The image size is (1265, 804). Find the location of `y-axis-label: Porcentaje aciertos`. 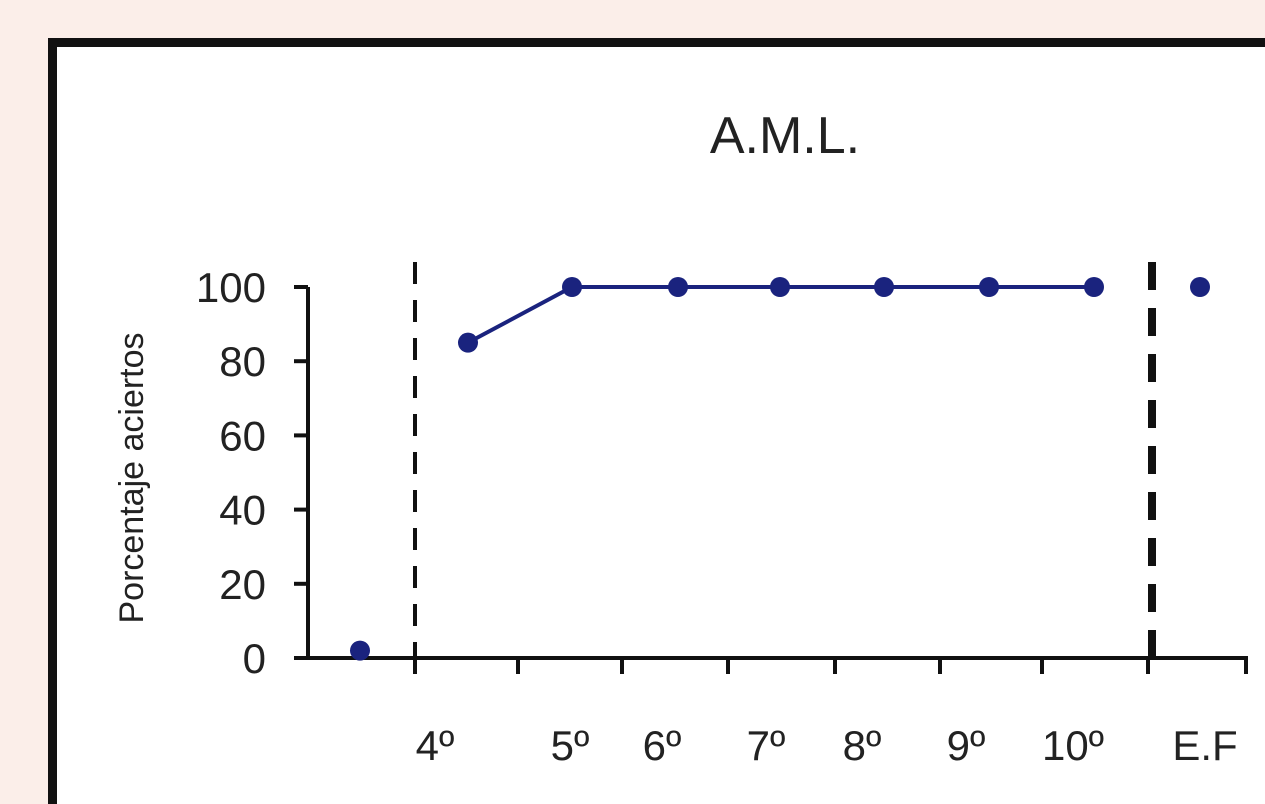

y-axis-label: Porcentaje aciertos is located at coordinates (132, 477).